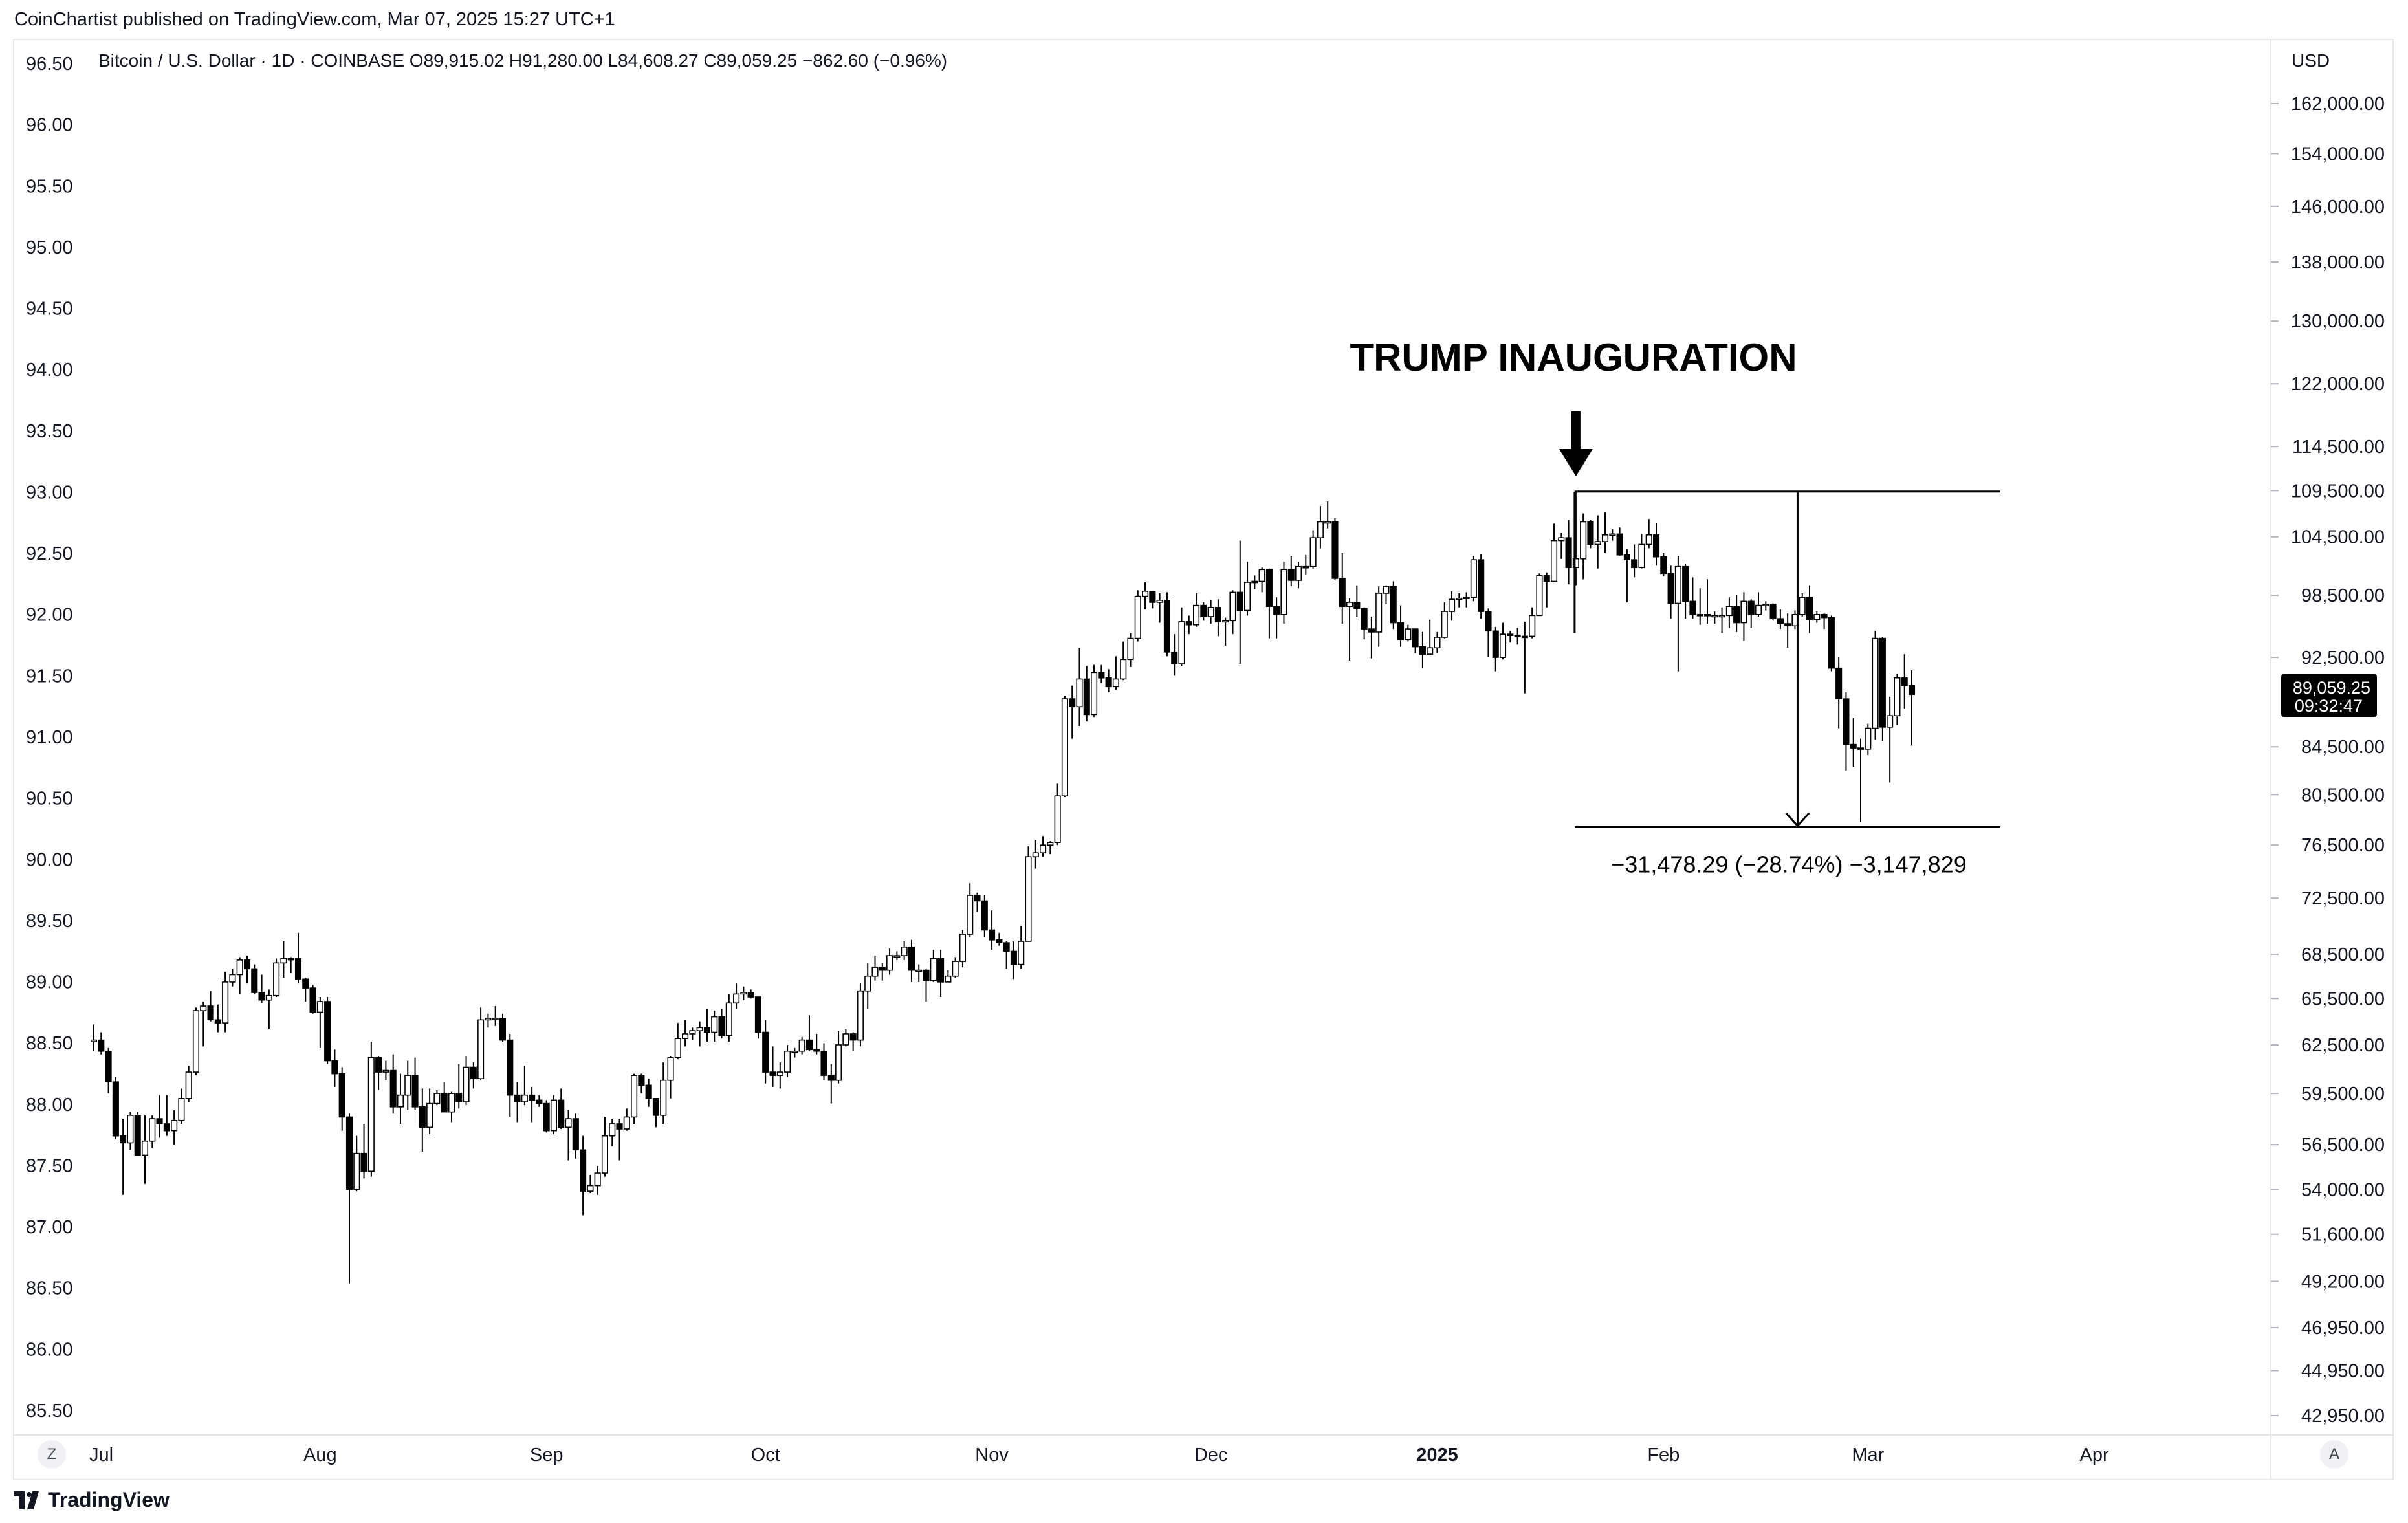 The image size is (2408, 1523). Describe the element at coordinates (2334, 1454) in the screenshot. I see `auto-scale-button: A` at that location.